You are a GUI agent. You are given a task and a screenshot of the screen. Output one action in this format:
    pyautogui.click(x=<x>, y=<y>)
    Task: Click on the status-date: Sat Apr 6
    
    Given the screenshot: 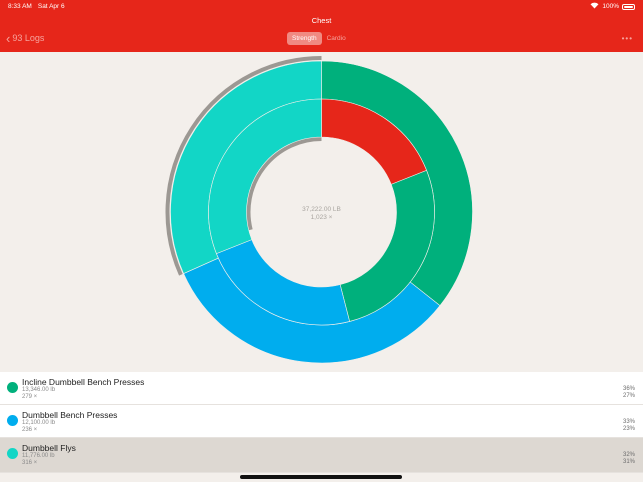 What is the action you would take?
    pyautogui.click(x=51, y=6)
    